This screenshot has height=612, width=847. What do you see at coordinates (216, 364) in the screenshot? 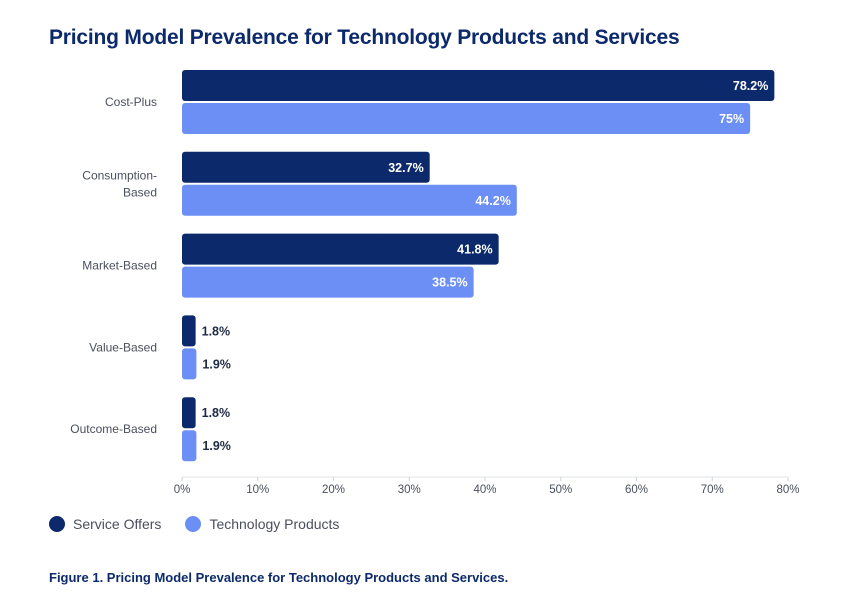
I see `value-label-technology-products-value-based: 1.9%` at bounding box center [216, 364].